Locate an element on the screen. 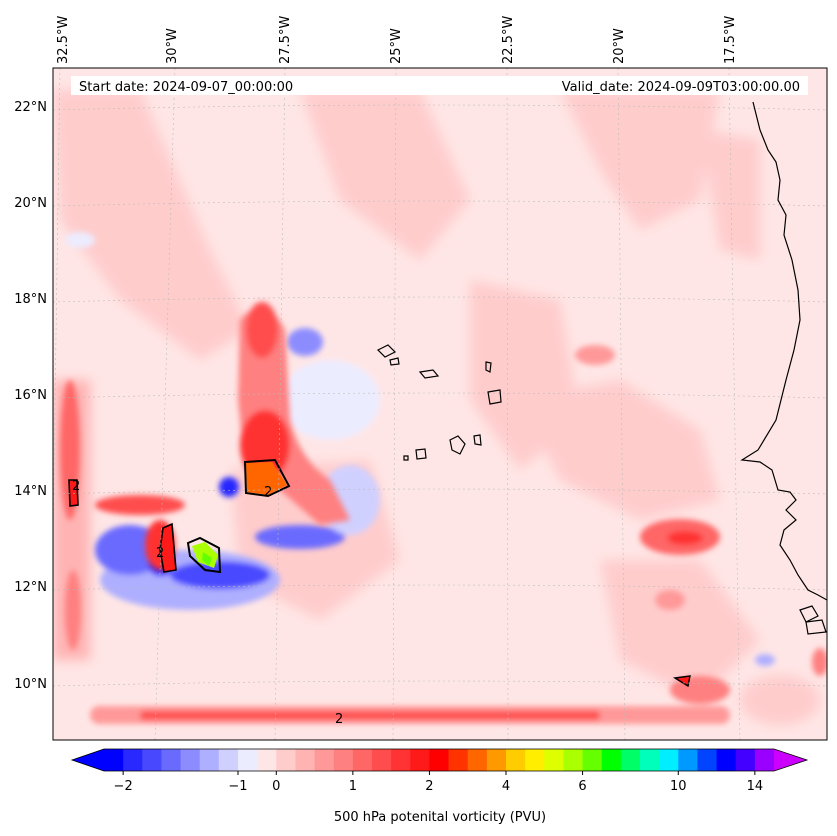  lon-label: 20°W is located at coordinates (619, 46).